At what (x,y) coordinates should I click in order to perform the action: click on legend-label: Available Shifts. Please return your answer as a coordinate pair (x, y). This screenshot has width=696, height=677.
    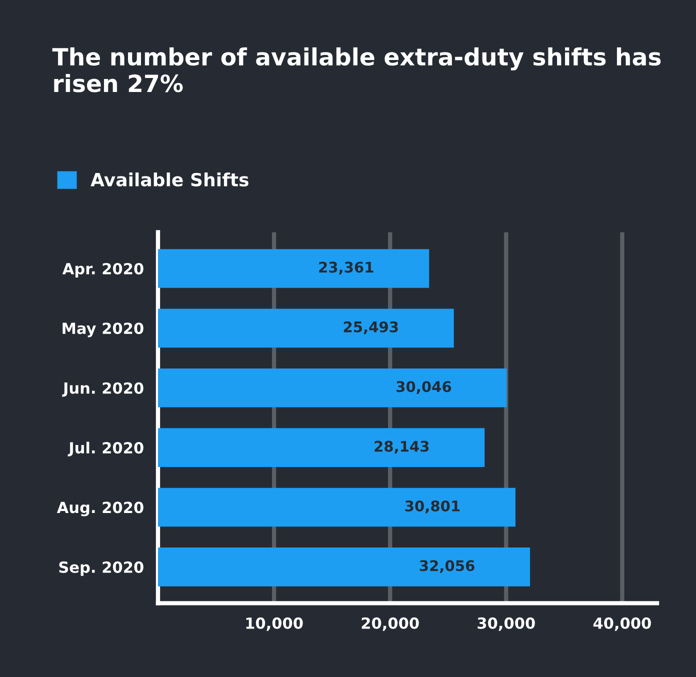
    Looking at the image, I should click on (169, 179).